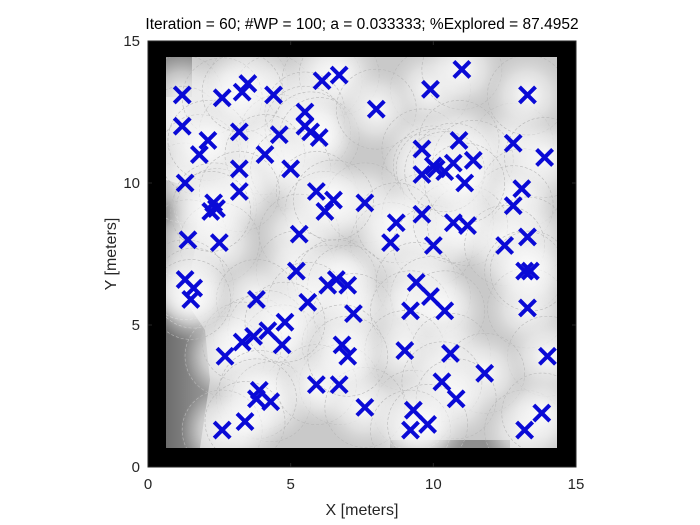 This screenshot has width=700, height=525. Describe the element at coordinates (136, 467) in the screenshot. I see `y-tick-label: 0` at that location.